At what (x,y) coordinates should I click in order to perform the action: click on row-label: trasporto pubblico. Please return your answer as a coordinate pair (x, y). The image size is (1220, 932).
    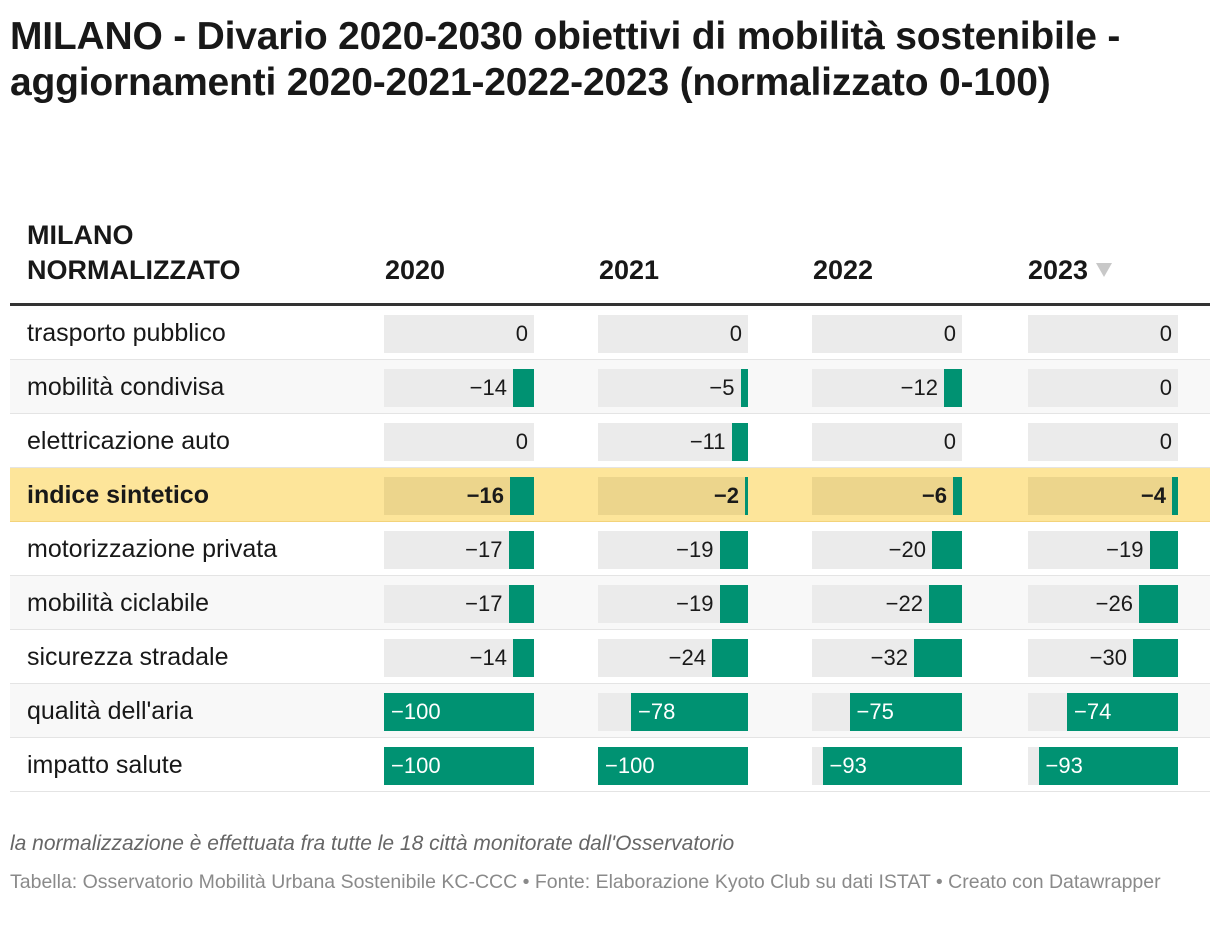
    Looking at the image, I should click on (126, 333).